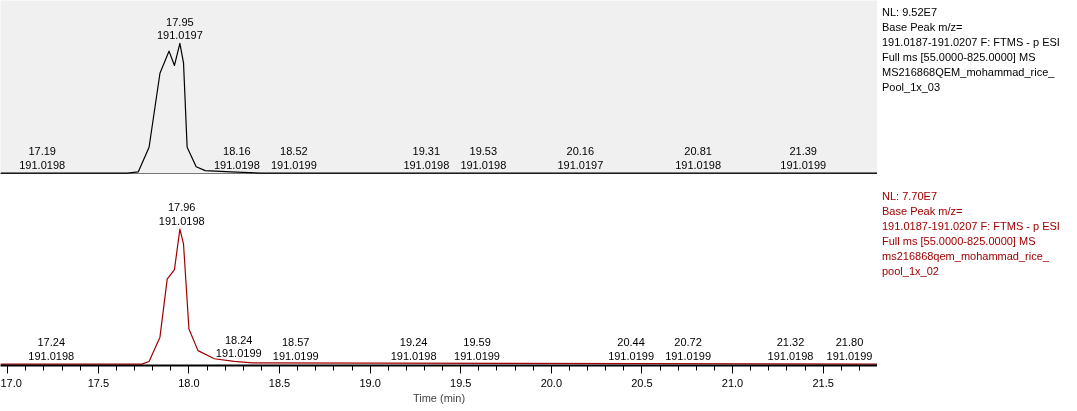 The width and height of the screenshot is (1077, 411). Describe the element at coordinates (370, 382) in the screenshot. I see `x-tick-label: 19.0` at that location.